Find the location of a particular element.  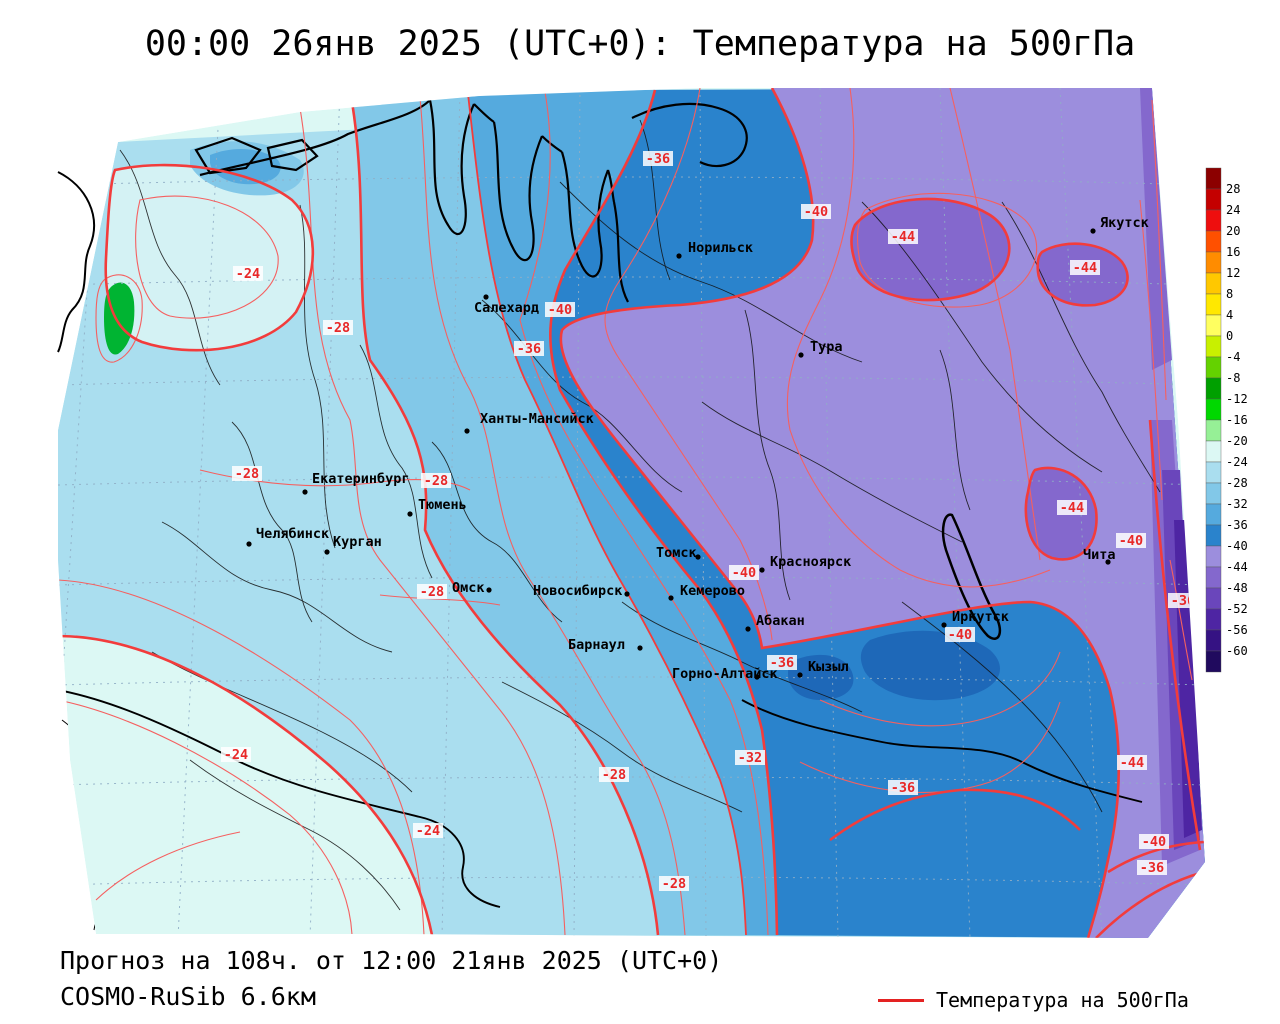

city-label: Норильск is located at coordinates (720, 248).